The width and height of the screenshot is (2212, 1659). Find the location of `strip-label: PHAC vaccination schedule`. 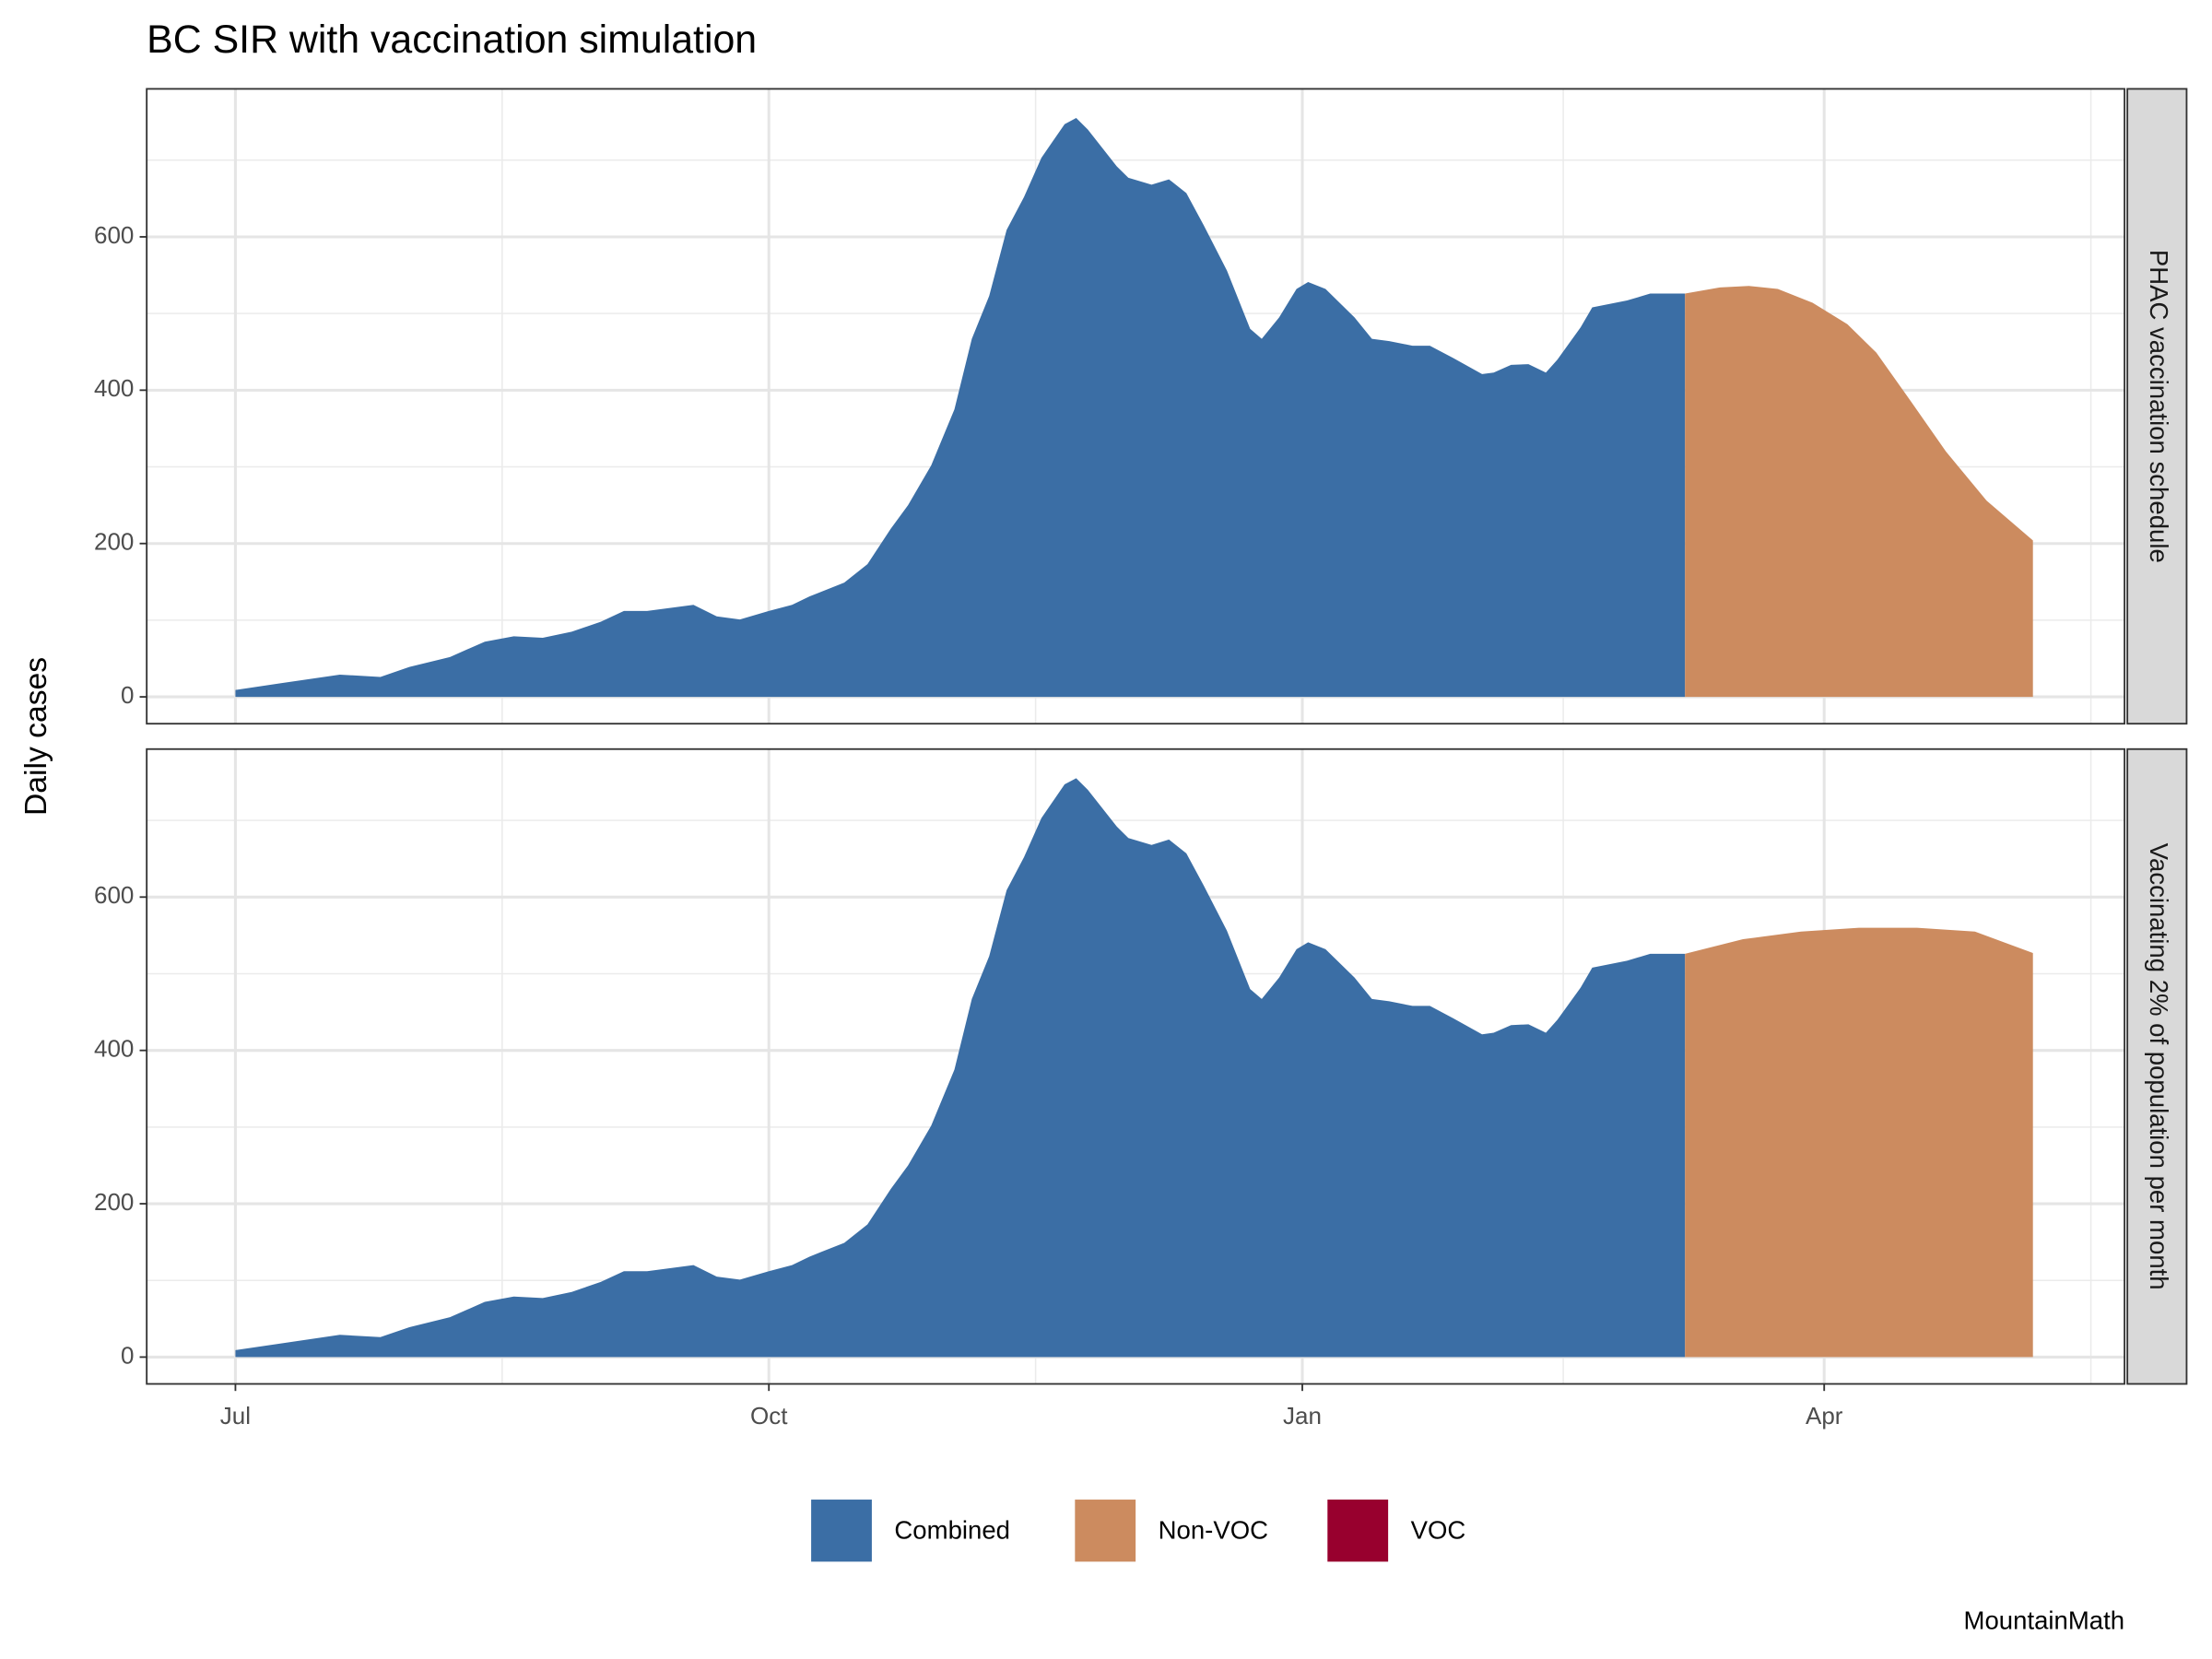

strip-label: PHAC vaccination schedule is located at coordinates (2159, 406).